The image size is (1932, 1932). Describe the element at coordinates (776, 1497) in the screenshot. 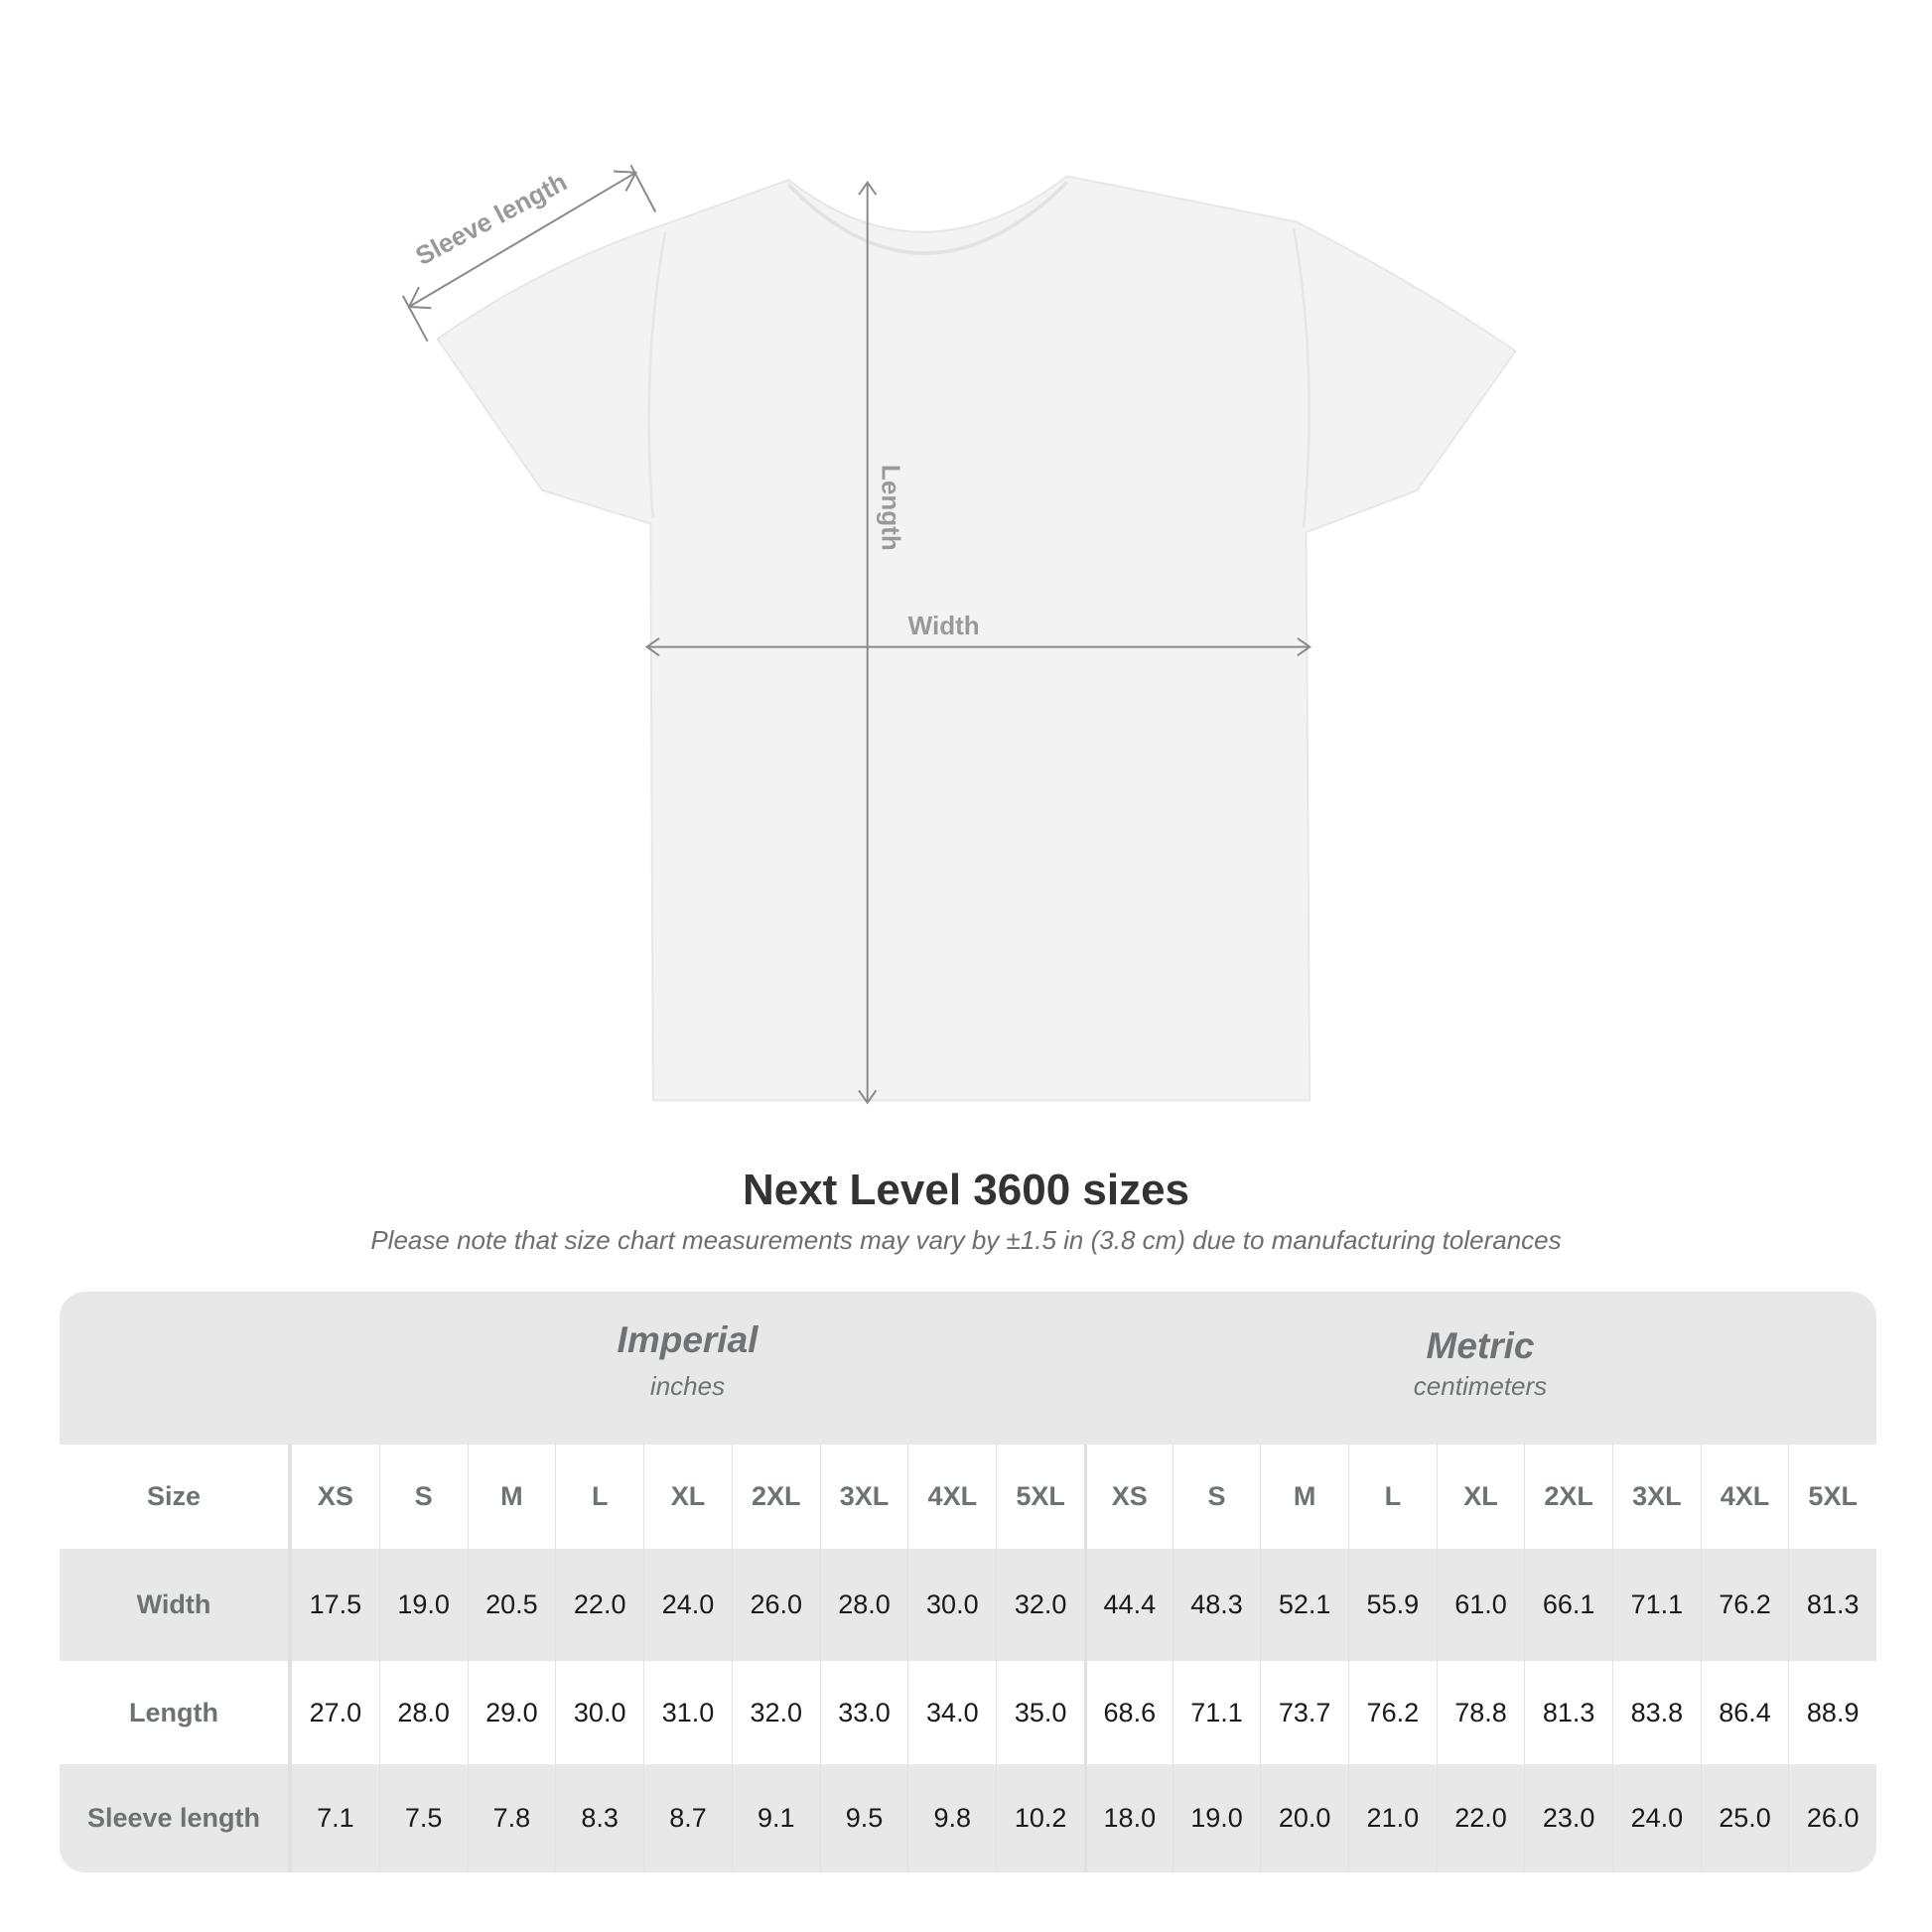

I see `size-header-imperial: 2XL` at that location.